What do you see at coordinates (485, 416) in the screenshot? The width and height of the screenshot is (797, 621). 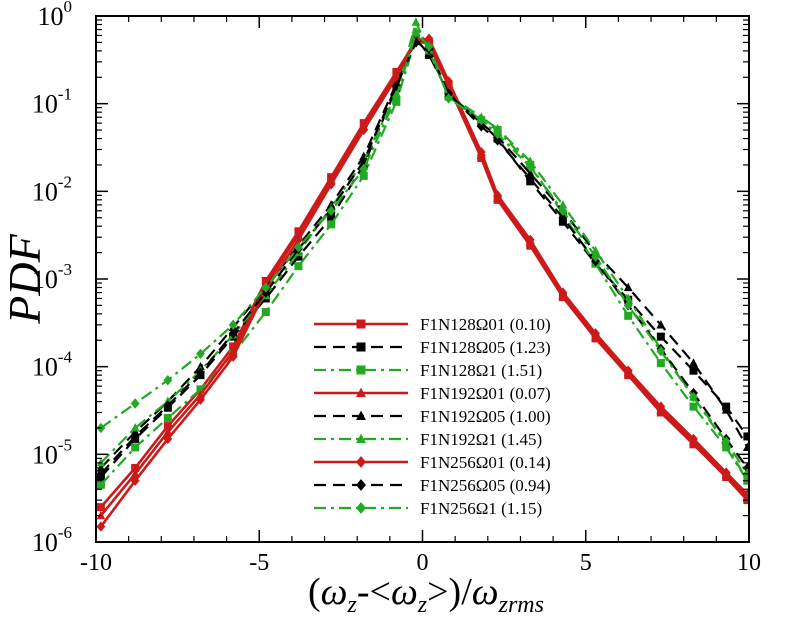 I see `legend-label: F1N192Ω05 (1.00)` at bounding box center [485, 416].